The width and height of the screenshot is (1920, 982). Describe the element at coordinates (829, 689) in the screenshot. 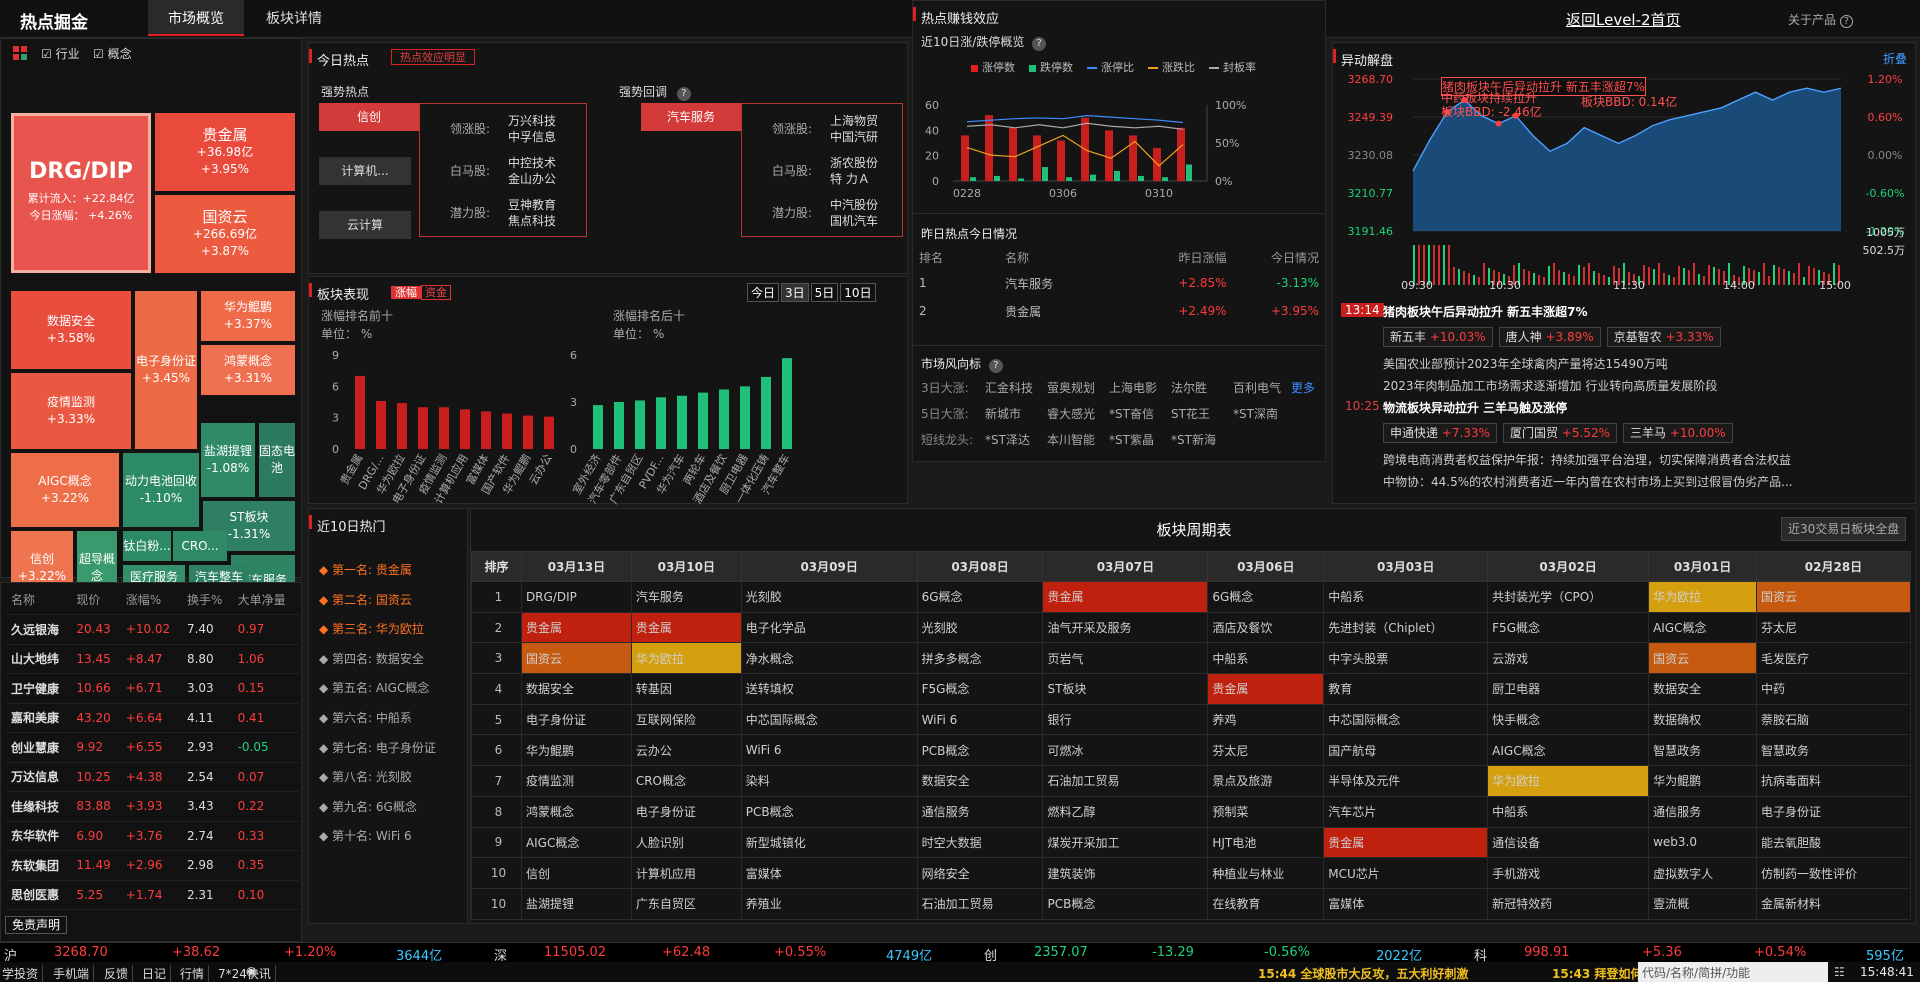

I see `cycle-cell: 送转填权` at that location.